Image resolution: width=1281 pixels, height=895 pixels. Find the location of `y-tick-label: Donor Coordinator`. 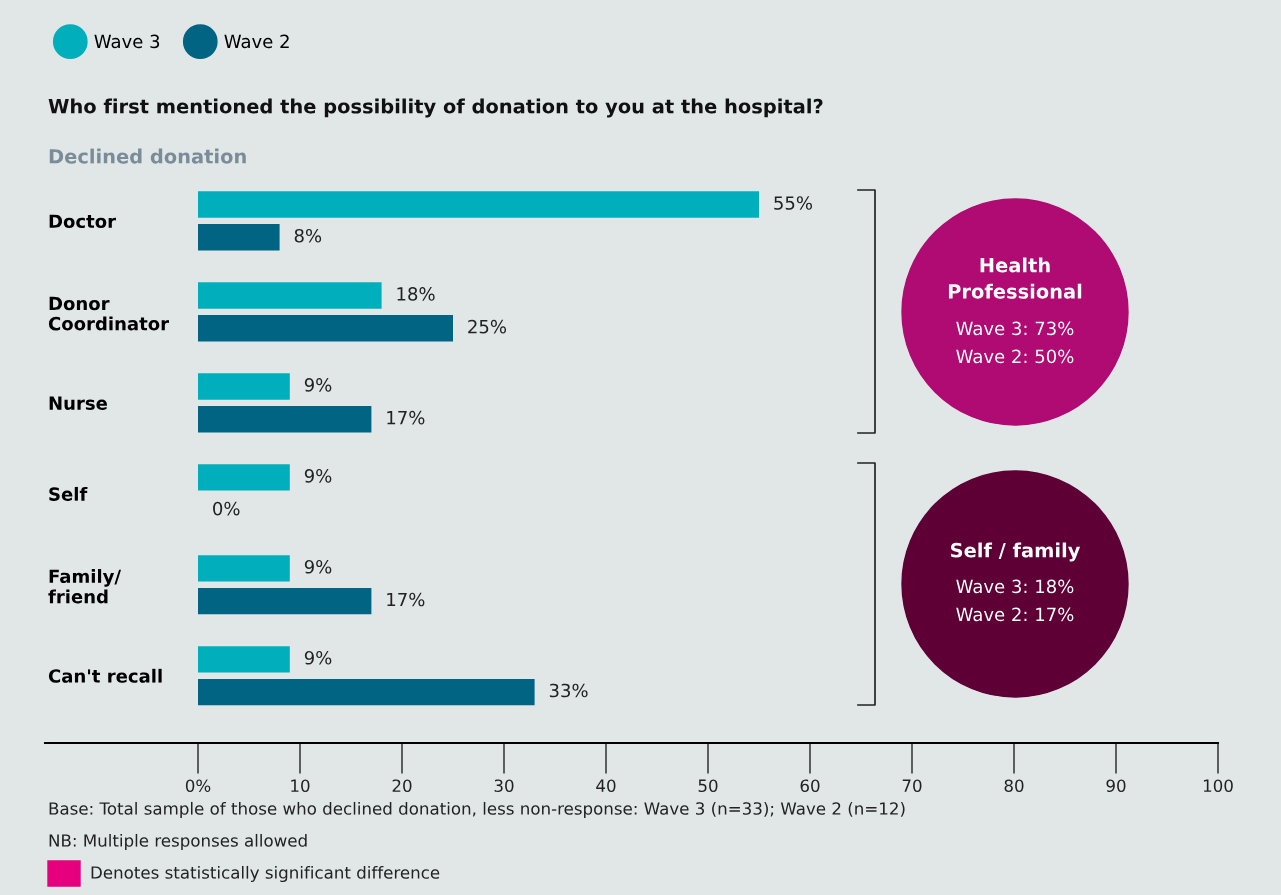

y-tick-label: Donor Coordinator is located at coordinates (108, 313).